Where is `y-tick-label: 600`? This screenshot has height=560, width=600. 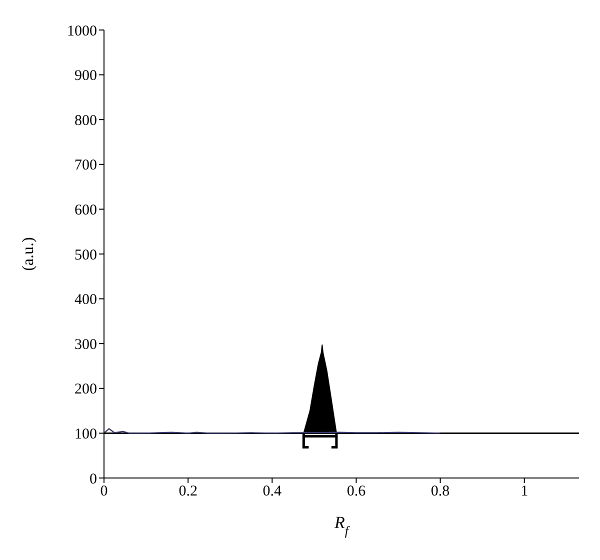
y-tick-label: 600 is located at coordinates (85, 210).